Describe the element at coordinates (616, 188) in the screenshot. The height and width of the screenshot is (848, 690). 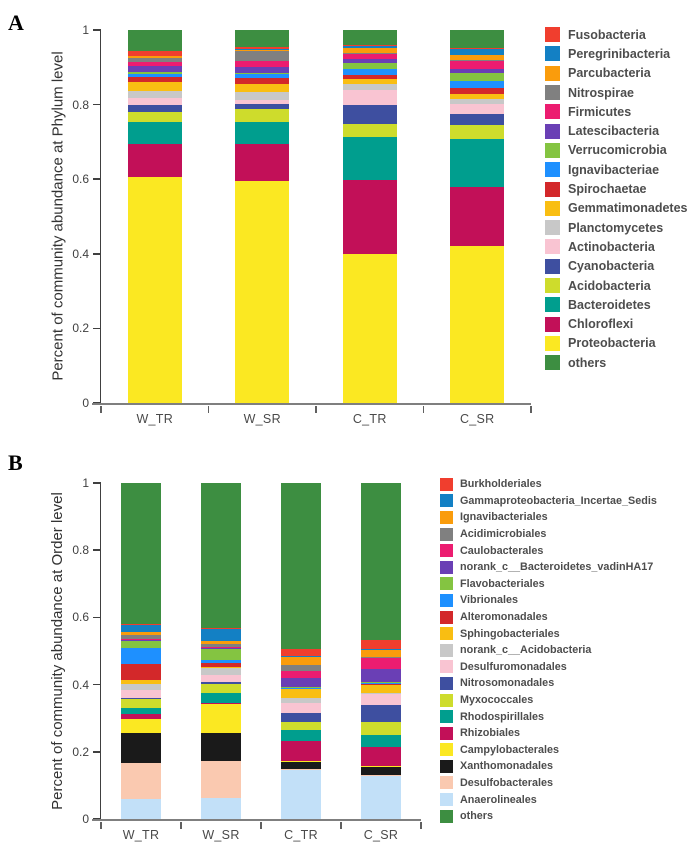
I see `legend-item: Spirochaetae` at that location.